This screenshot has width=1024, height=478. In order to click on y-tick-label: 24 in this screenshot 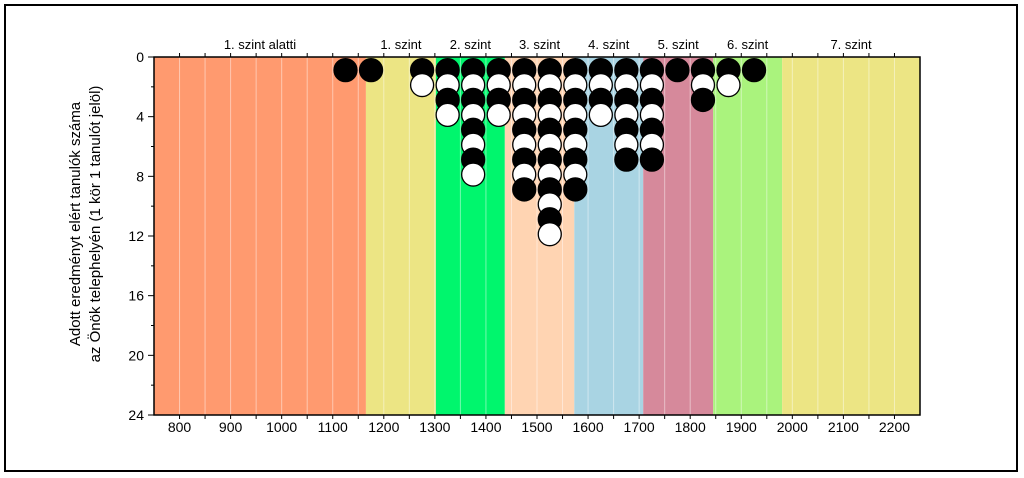, I will do `click(136, 415)`.